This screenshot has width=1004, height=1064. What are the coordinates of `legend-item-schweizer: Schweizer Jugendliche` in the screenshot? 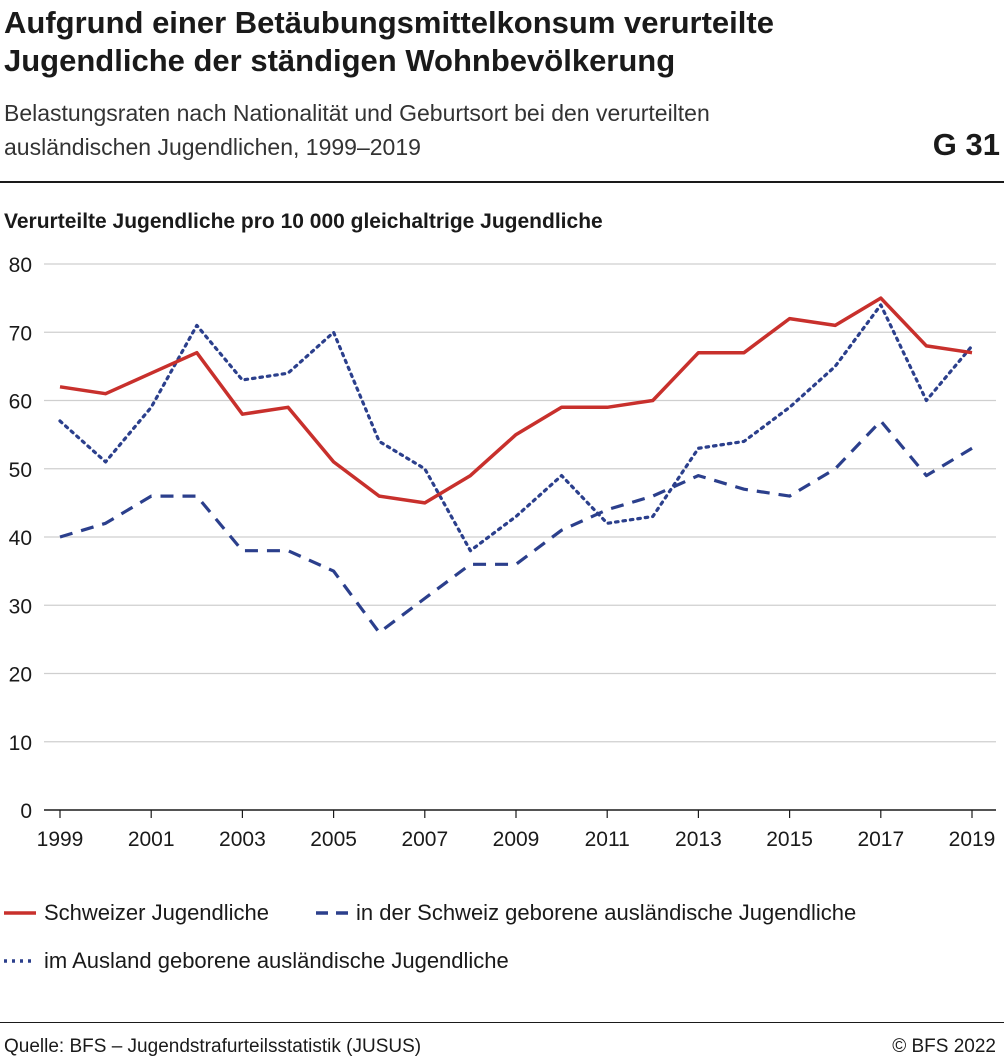 It's located at (136, 913).